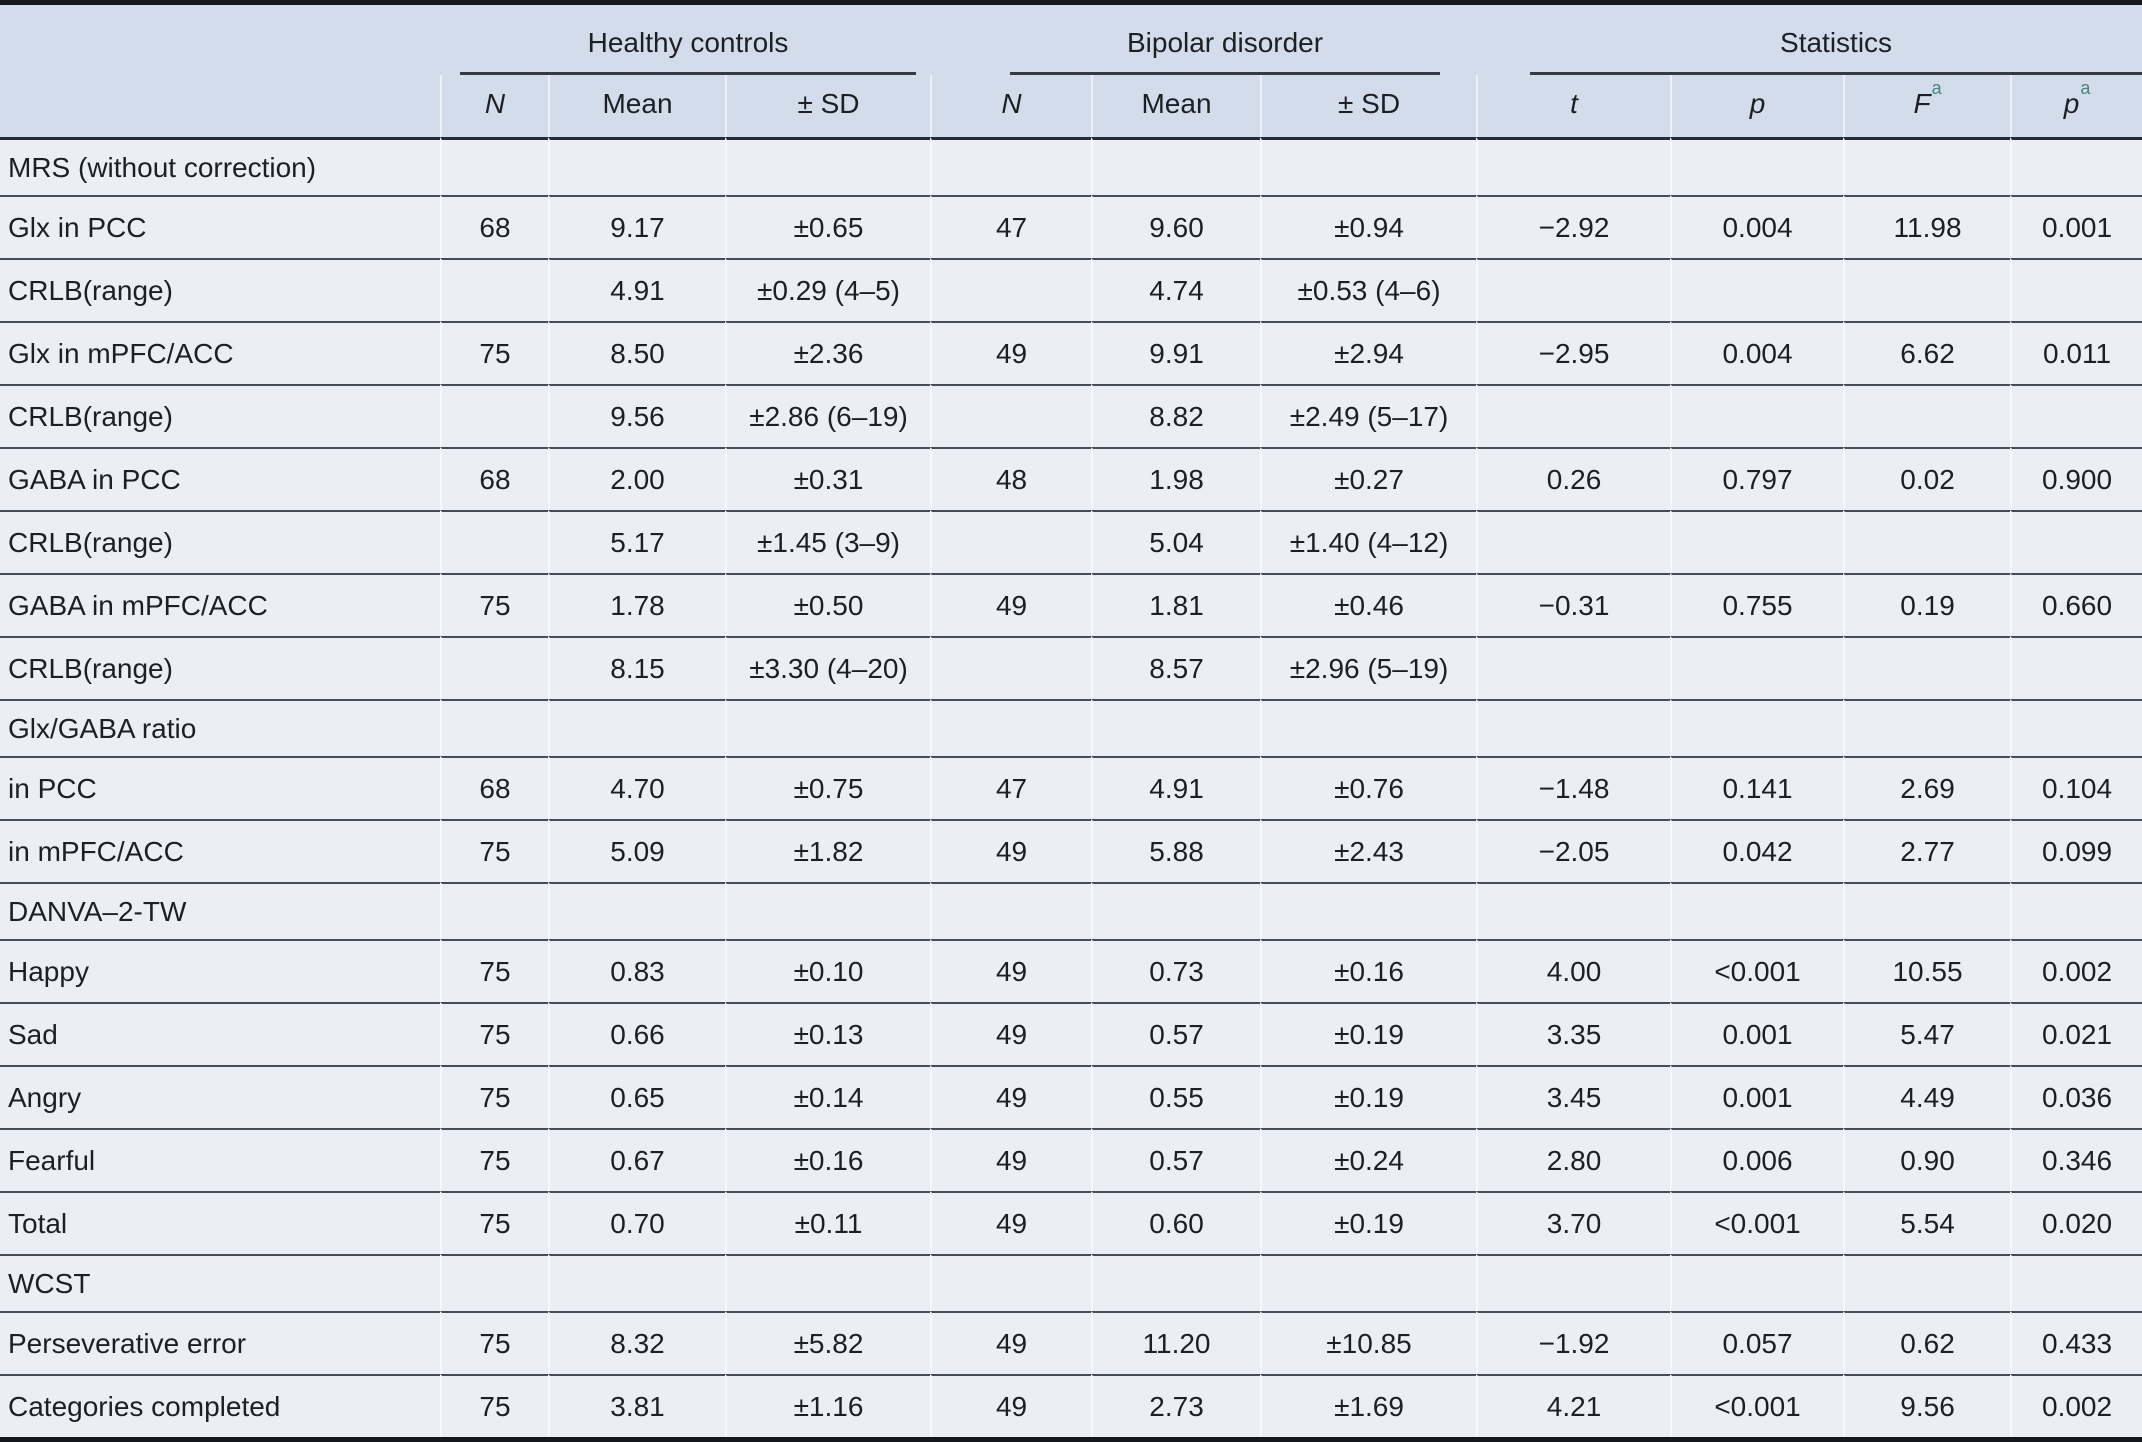 The height and width of the screenshot is (1442, 2142). I want to click on row-label: Happy, so click(220, 970).